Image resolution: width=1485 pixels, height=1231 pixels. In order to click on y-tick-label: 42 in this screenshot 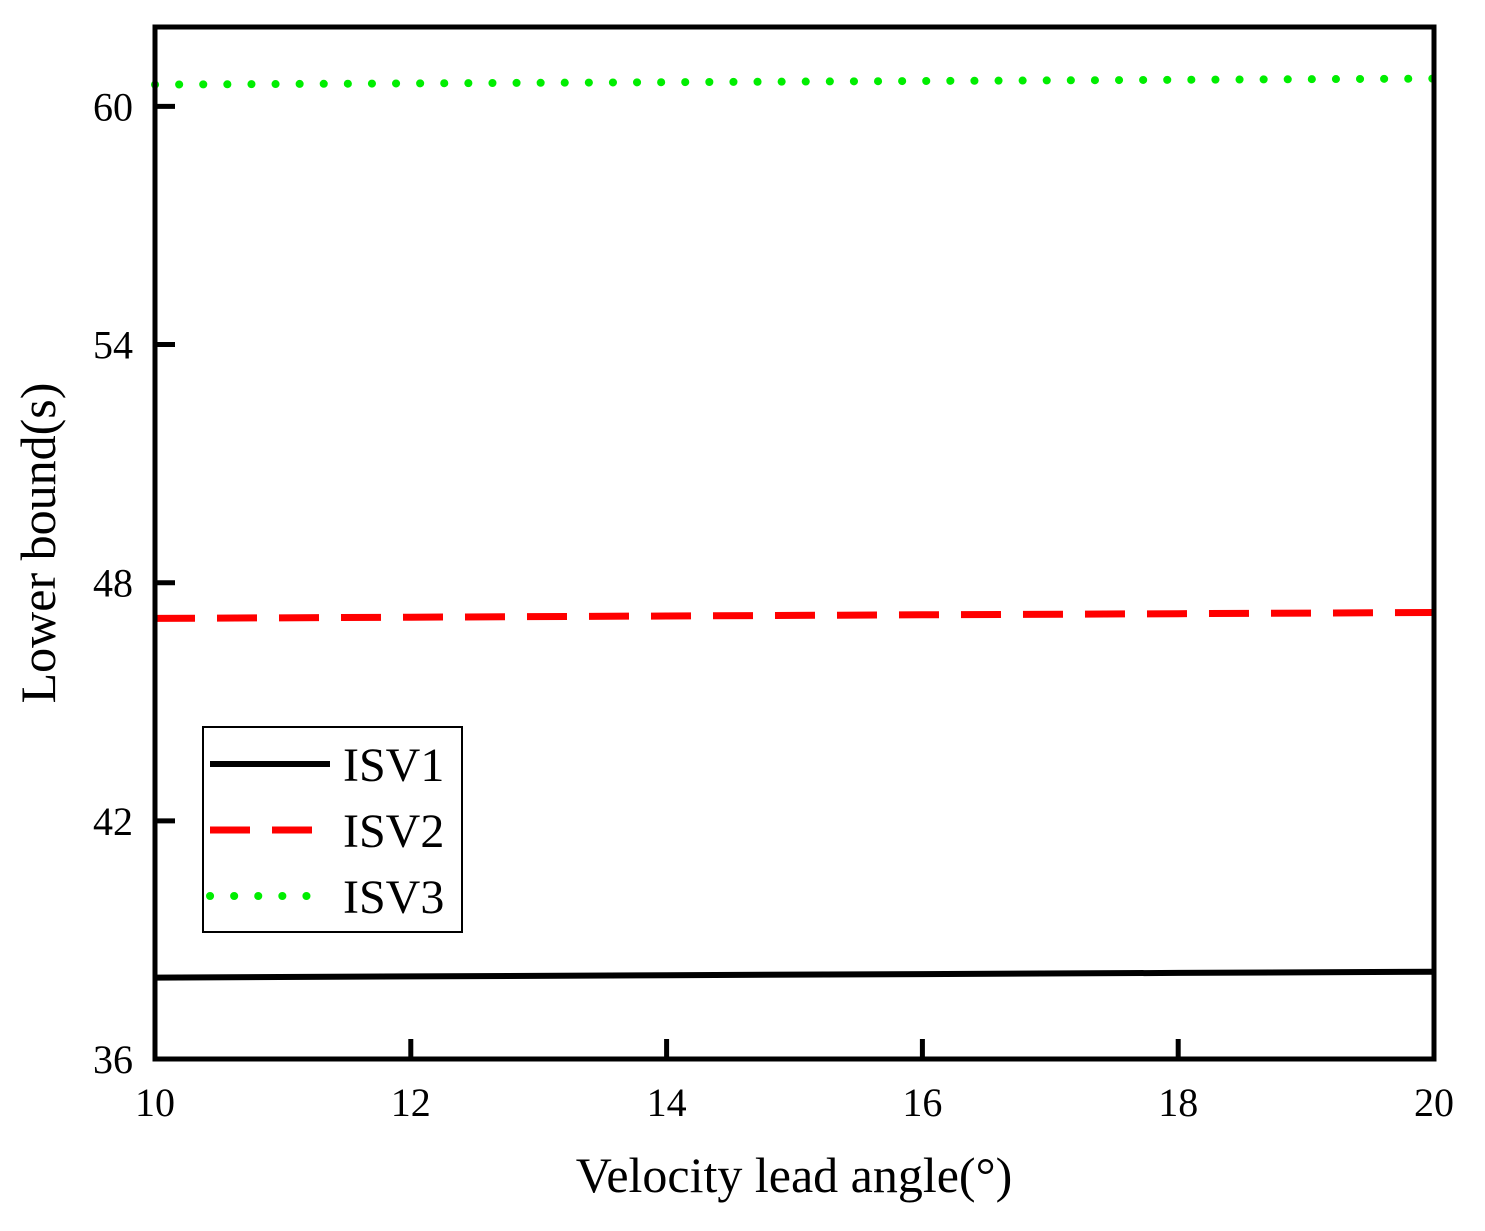, I will do `click(113, 821)`.